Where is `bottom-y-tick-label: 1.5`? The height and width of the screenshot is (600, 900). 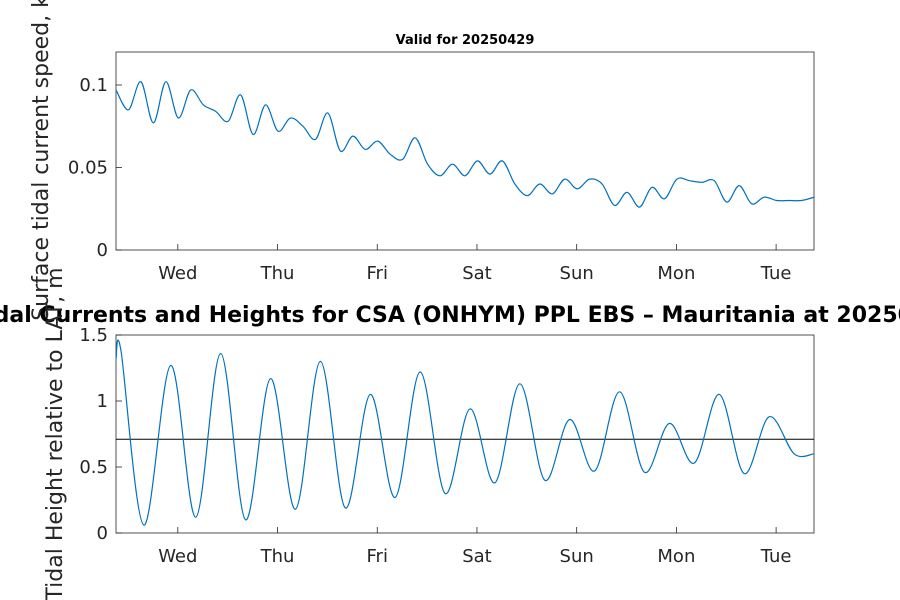 bottom-y-tick-label: 1.5 is located at coordinates (93, 335).